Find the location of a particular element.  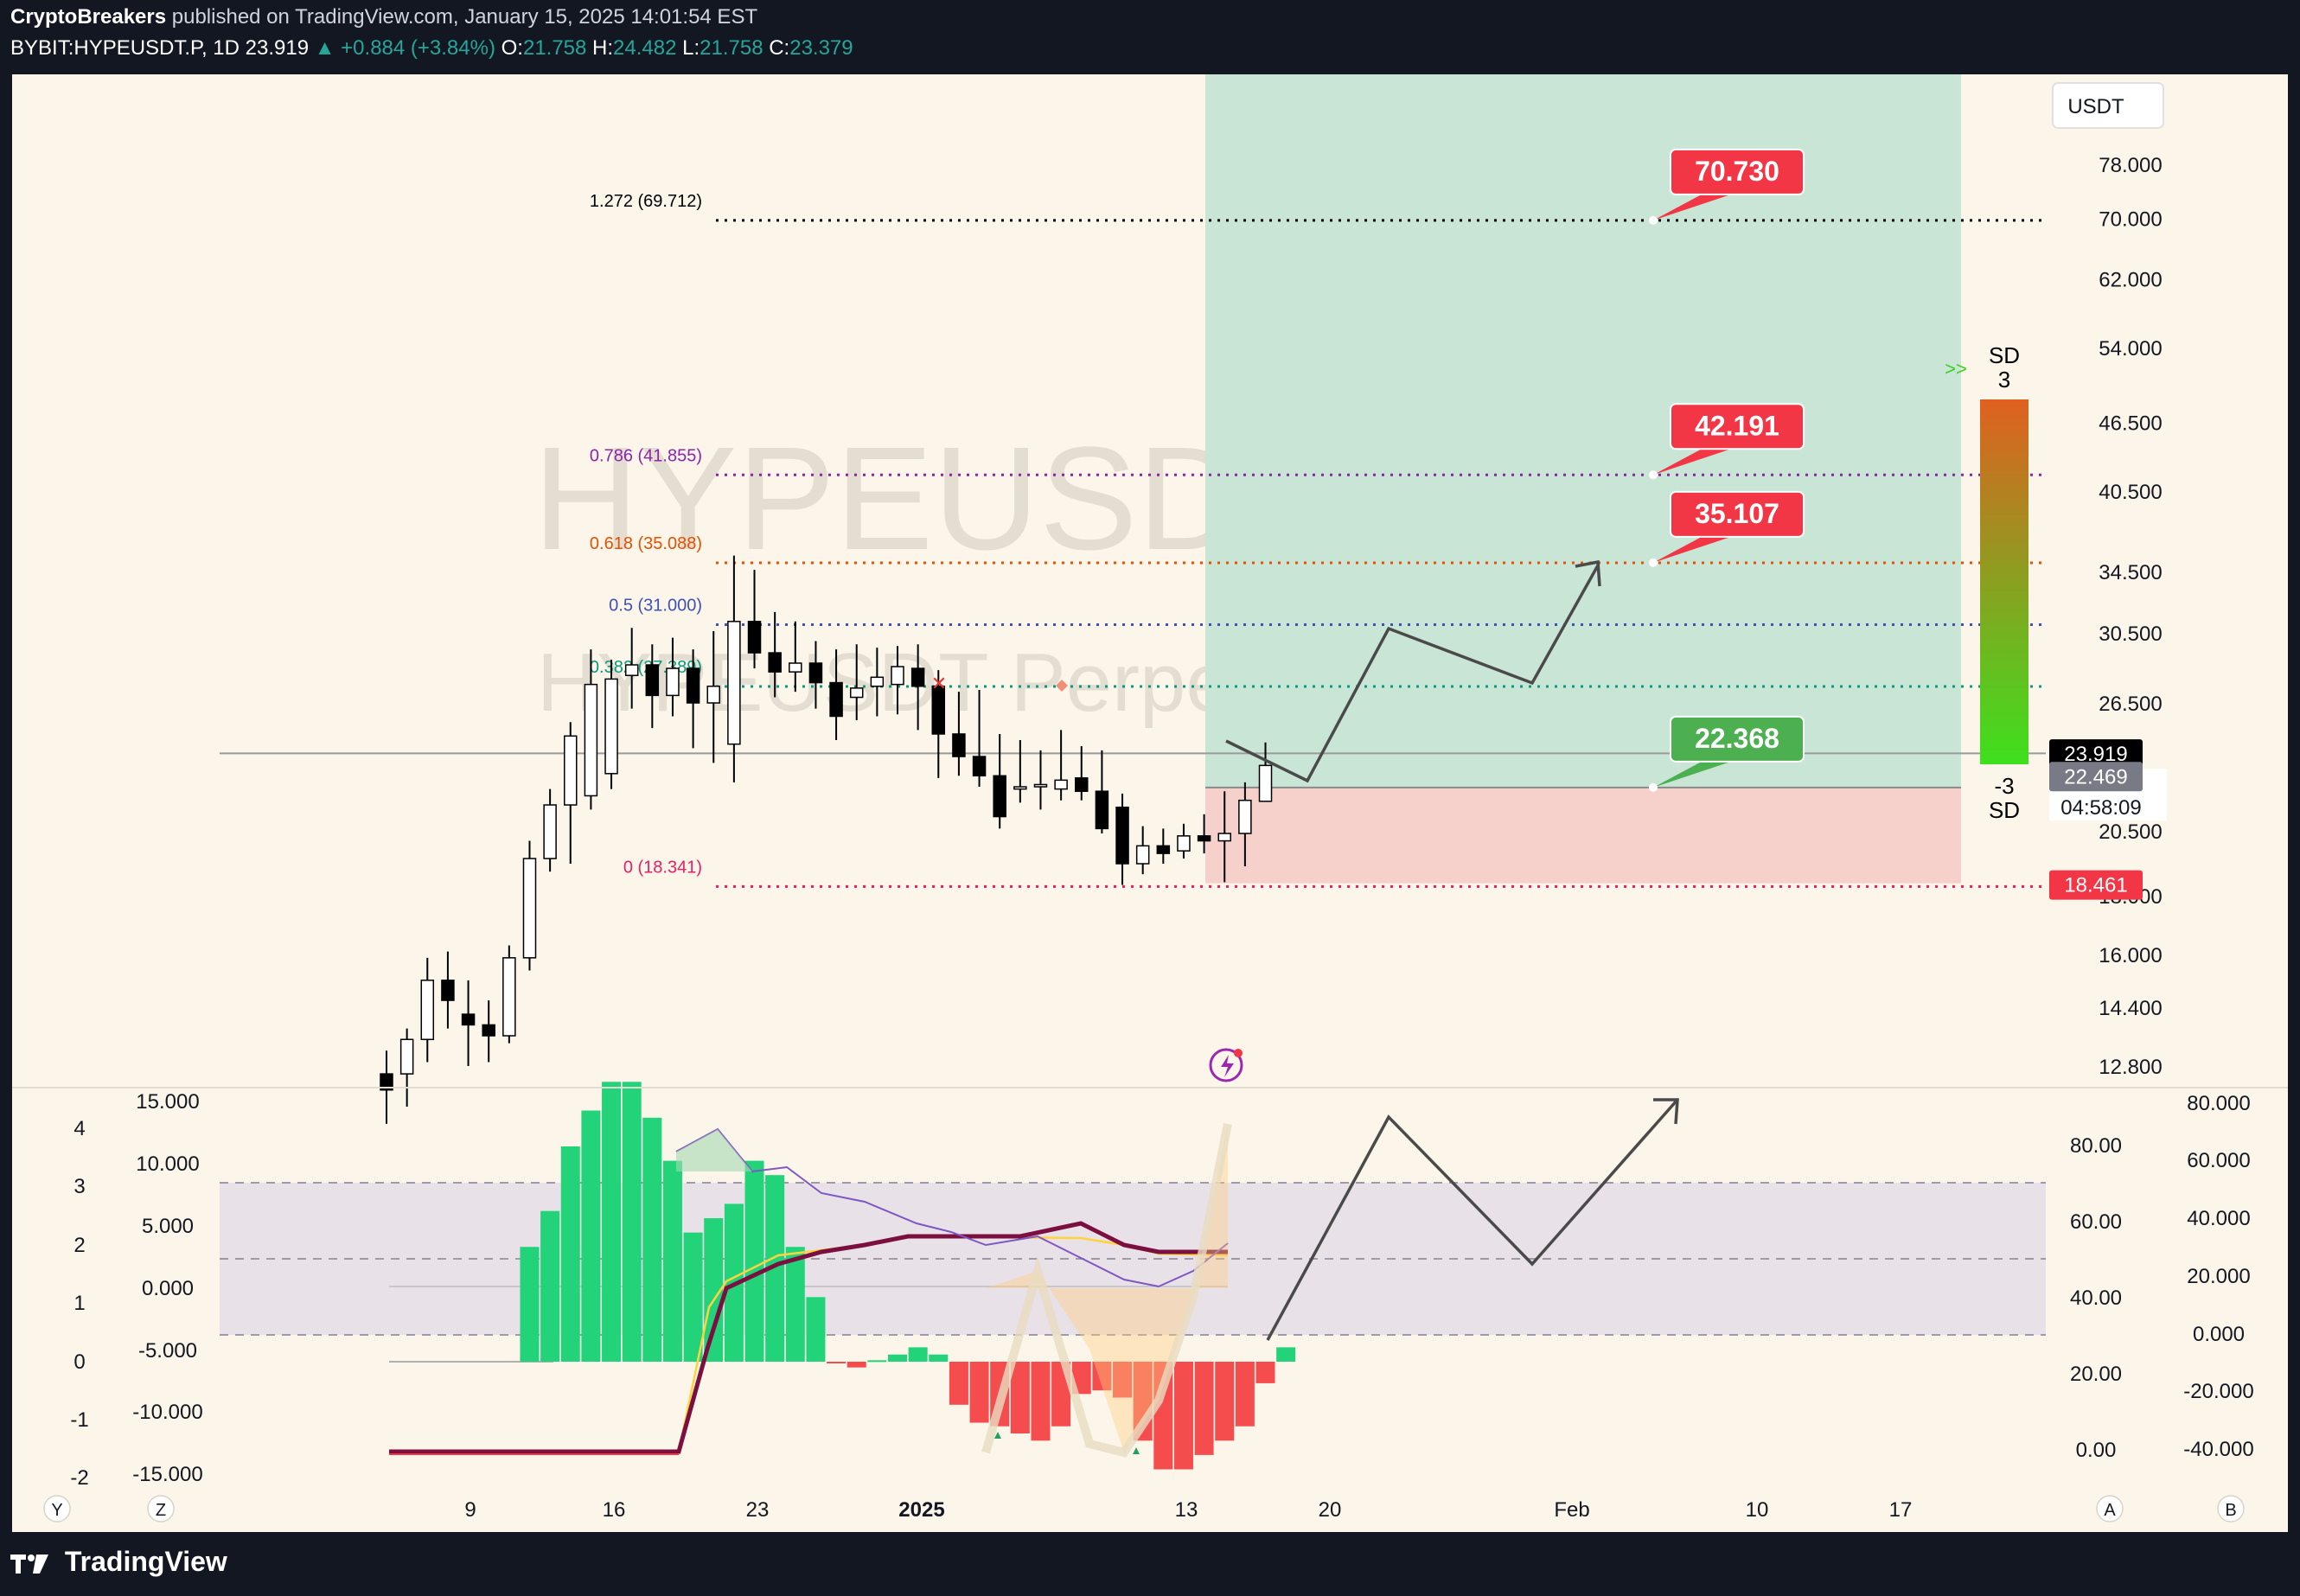

footer-brand: TradingView is located at coordinates (118, 1562).